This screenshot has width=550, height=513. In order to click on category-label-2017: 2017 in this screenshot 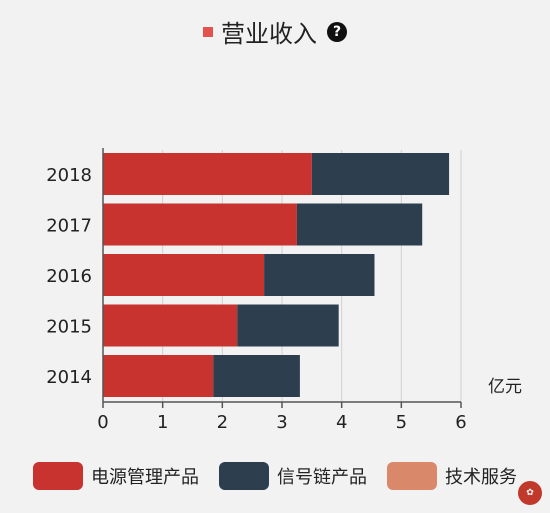, I will do `click(69, 226)`.